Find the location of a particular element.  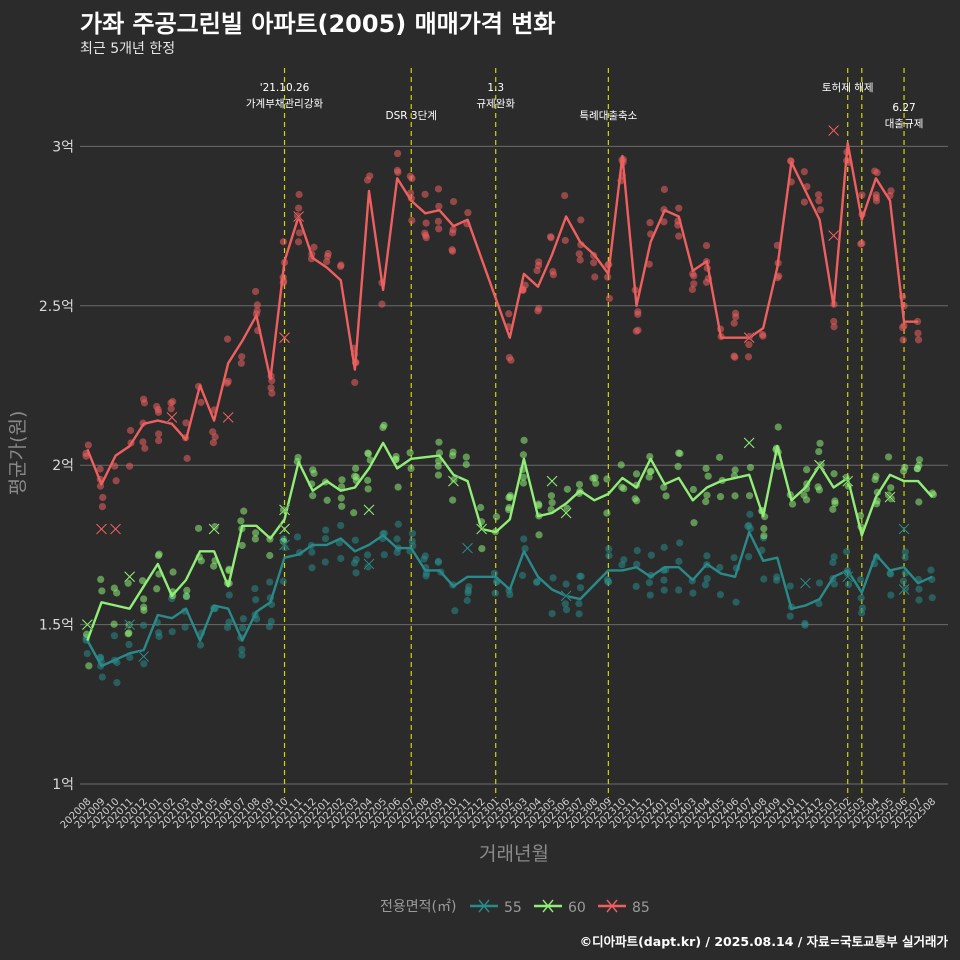

event-label: 특례대출축소 is located at coordinates (608, 116).